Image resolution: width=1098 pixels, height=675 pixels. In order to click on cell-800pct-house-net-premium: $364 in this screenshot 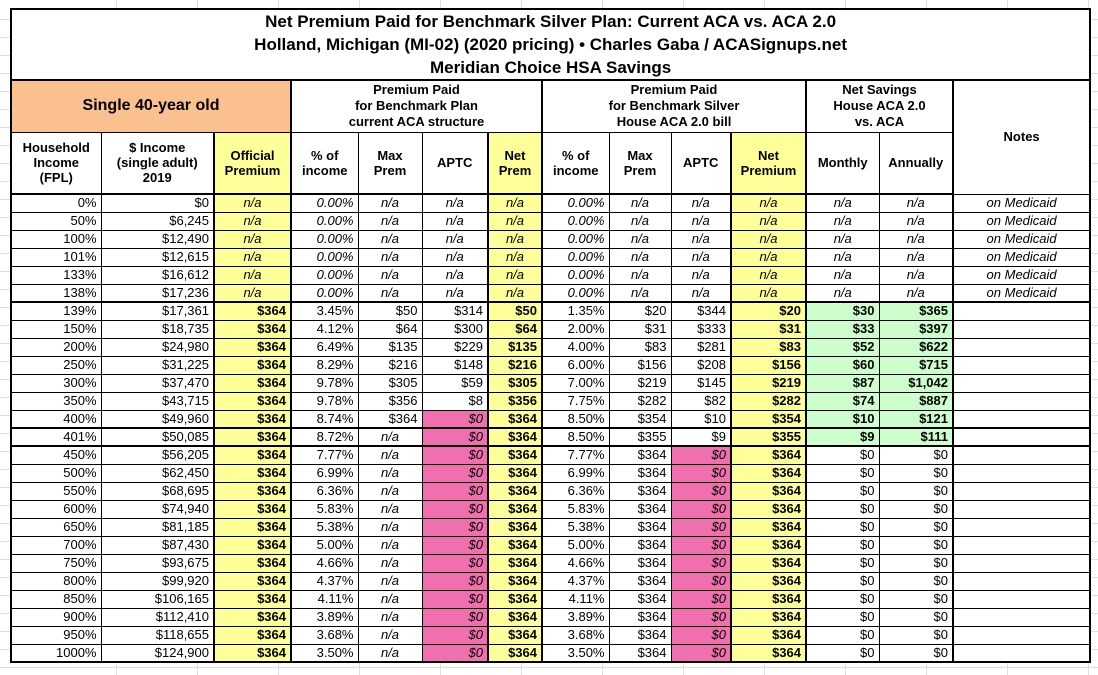, I will do `click(768, 581)`.